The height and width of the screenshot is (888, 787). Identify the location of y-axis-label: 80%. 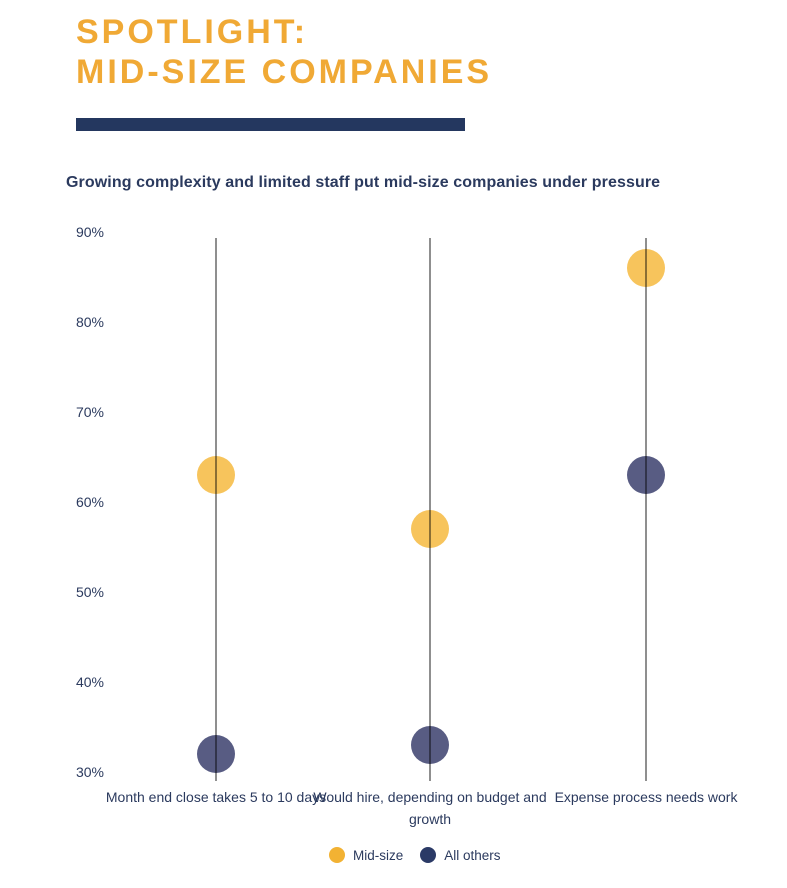
(89, 322).